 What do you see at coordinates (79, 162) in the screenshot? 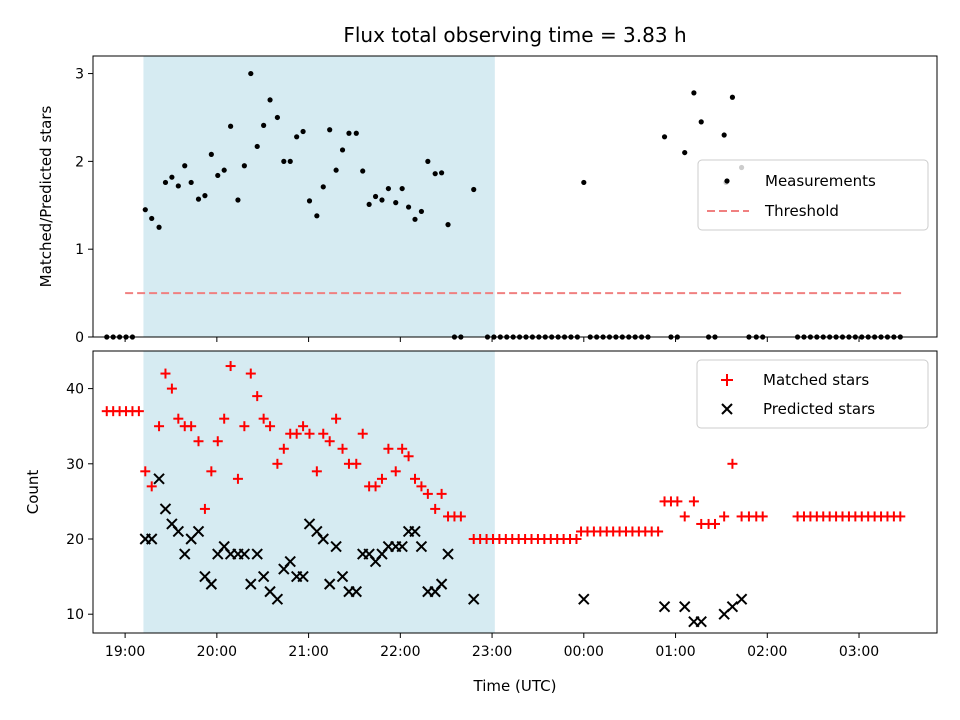
I see `y-tick-label: 2` at bounding box center [79, 162].